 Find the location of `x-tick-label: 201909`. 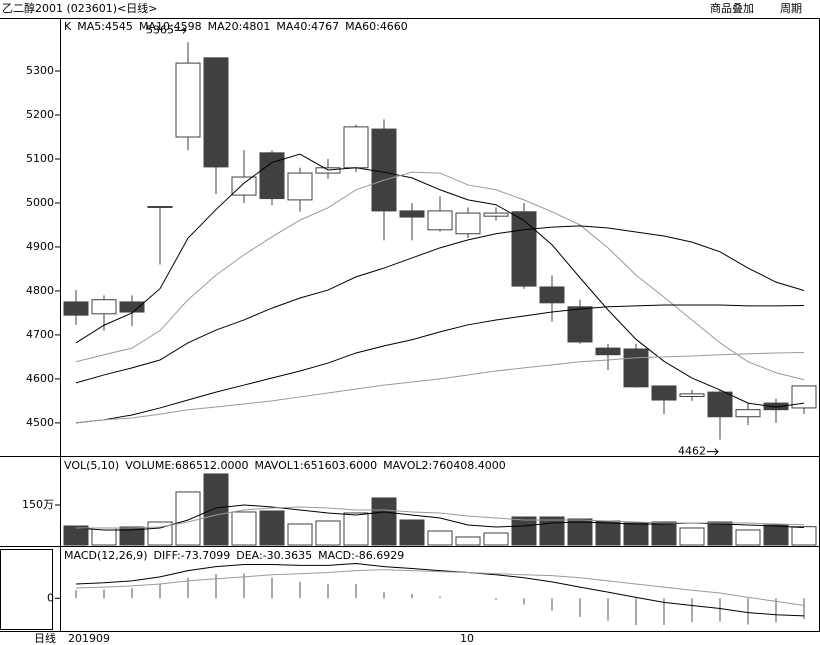

x-tick-label: 201909 is located at coordinates (89, 638).